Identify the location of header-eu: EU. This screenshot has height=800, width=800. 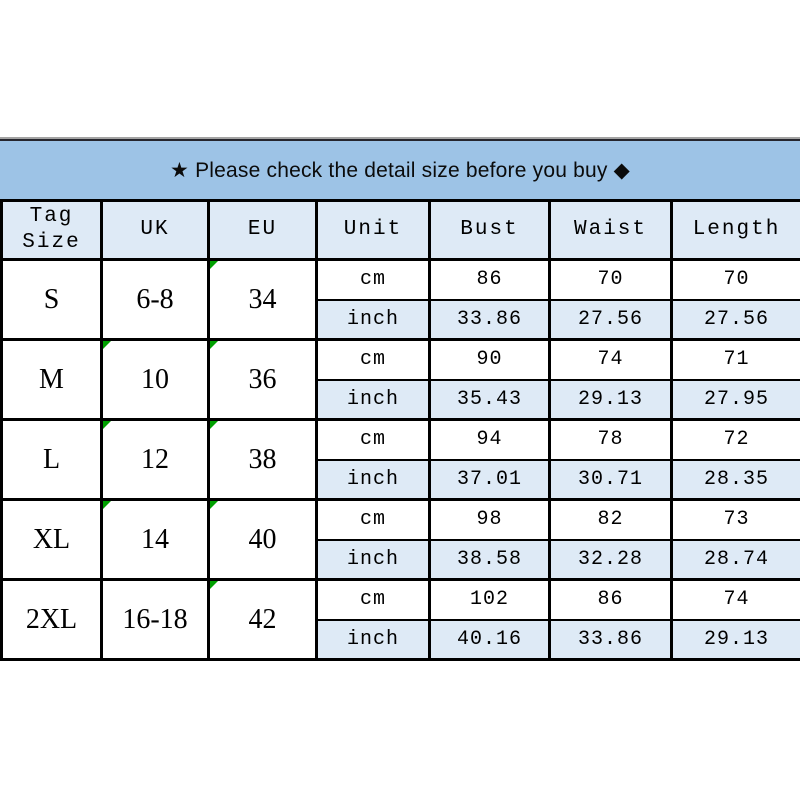
(262, 230).